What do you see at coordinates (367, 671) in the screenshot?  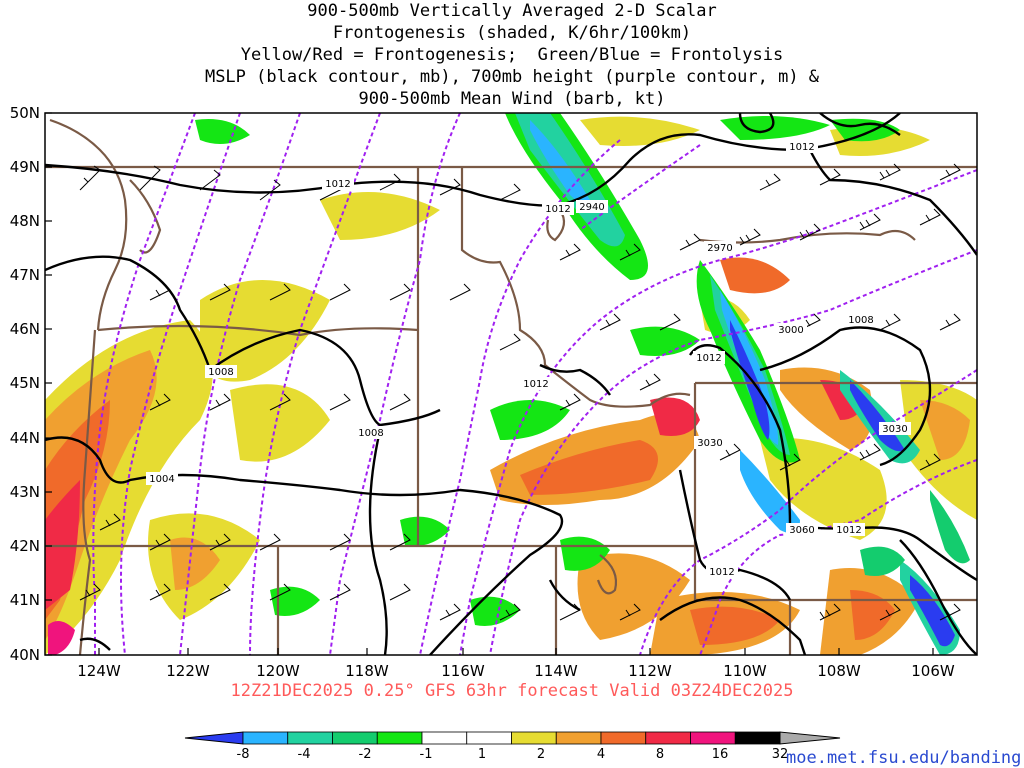 I see `lon-label: 118W` at bounding box center [367, 671].